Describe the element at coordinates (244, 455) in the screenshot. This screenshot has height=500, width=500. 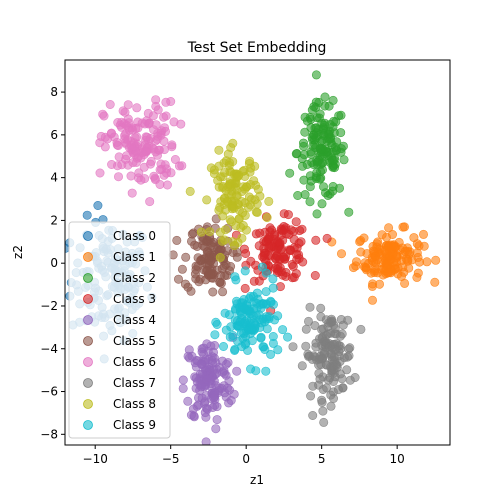
I see `x-axis-ticks: −10 −5 0 5 10` at that location.